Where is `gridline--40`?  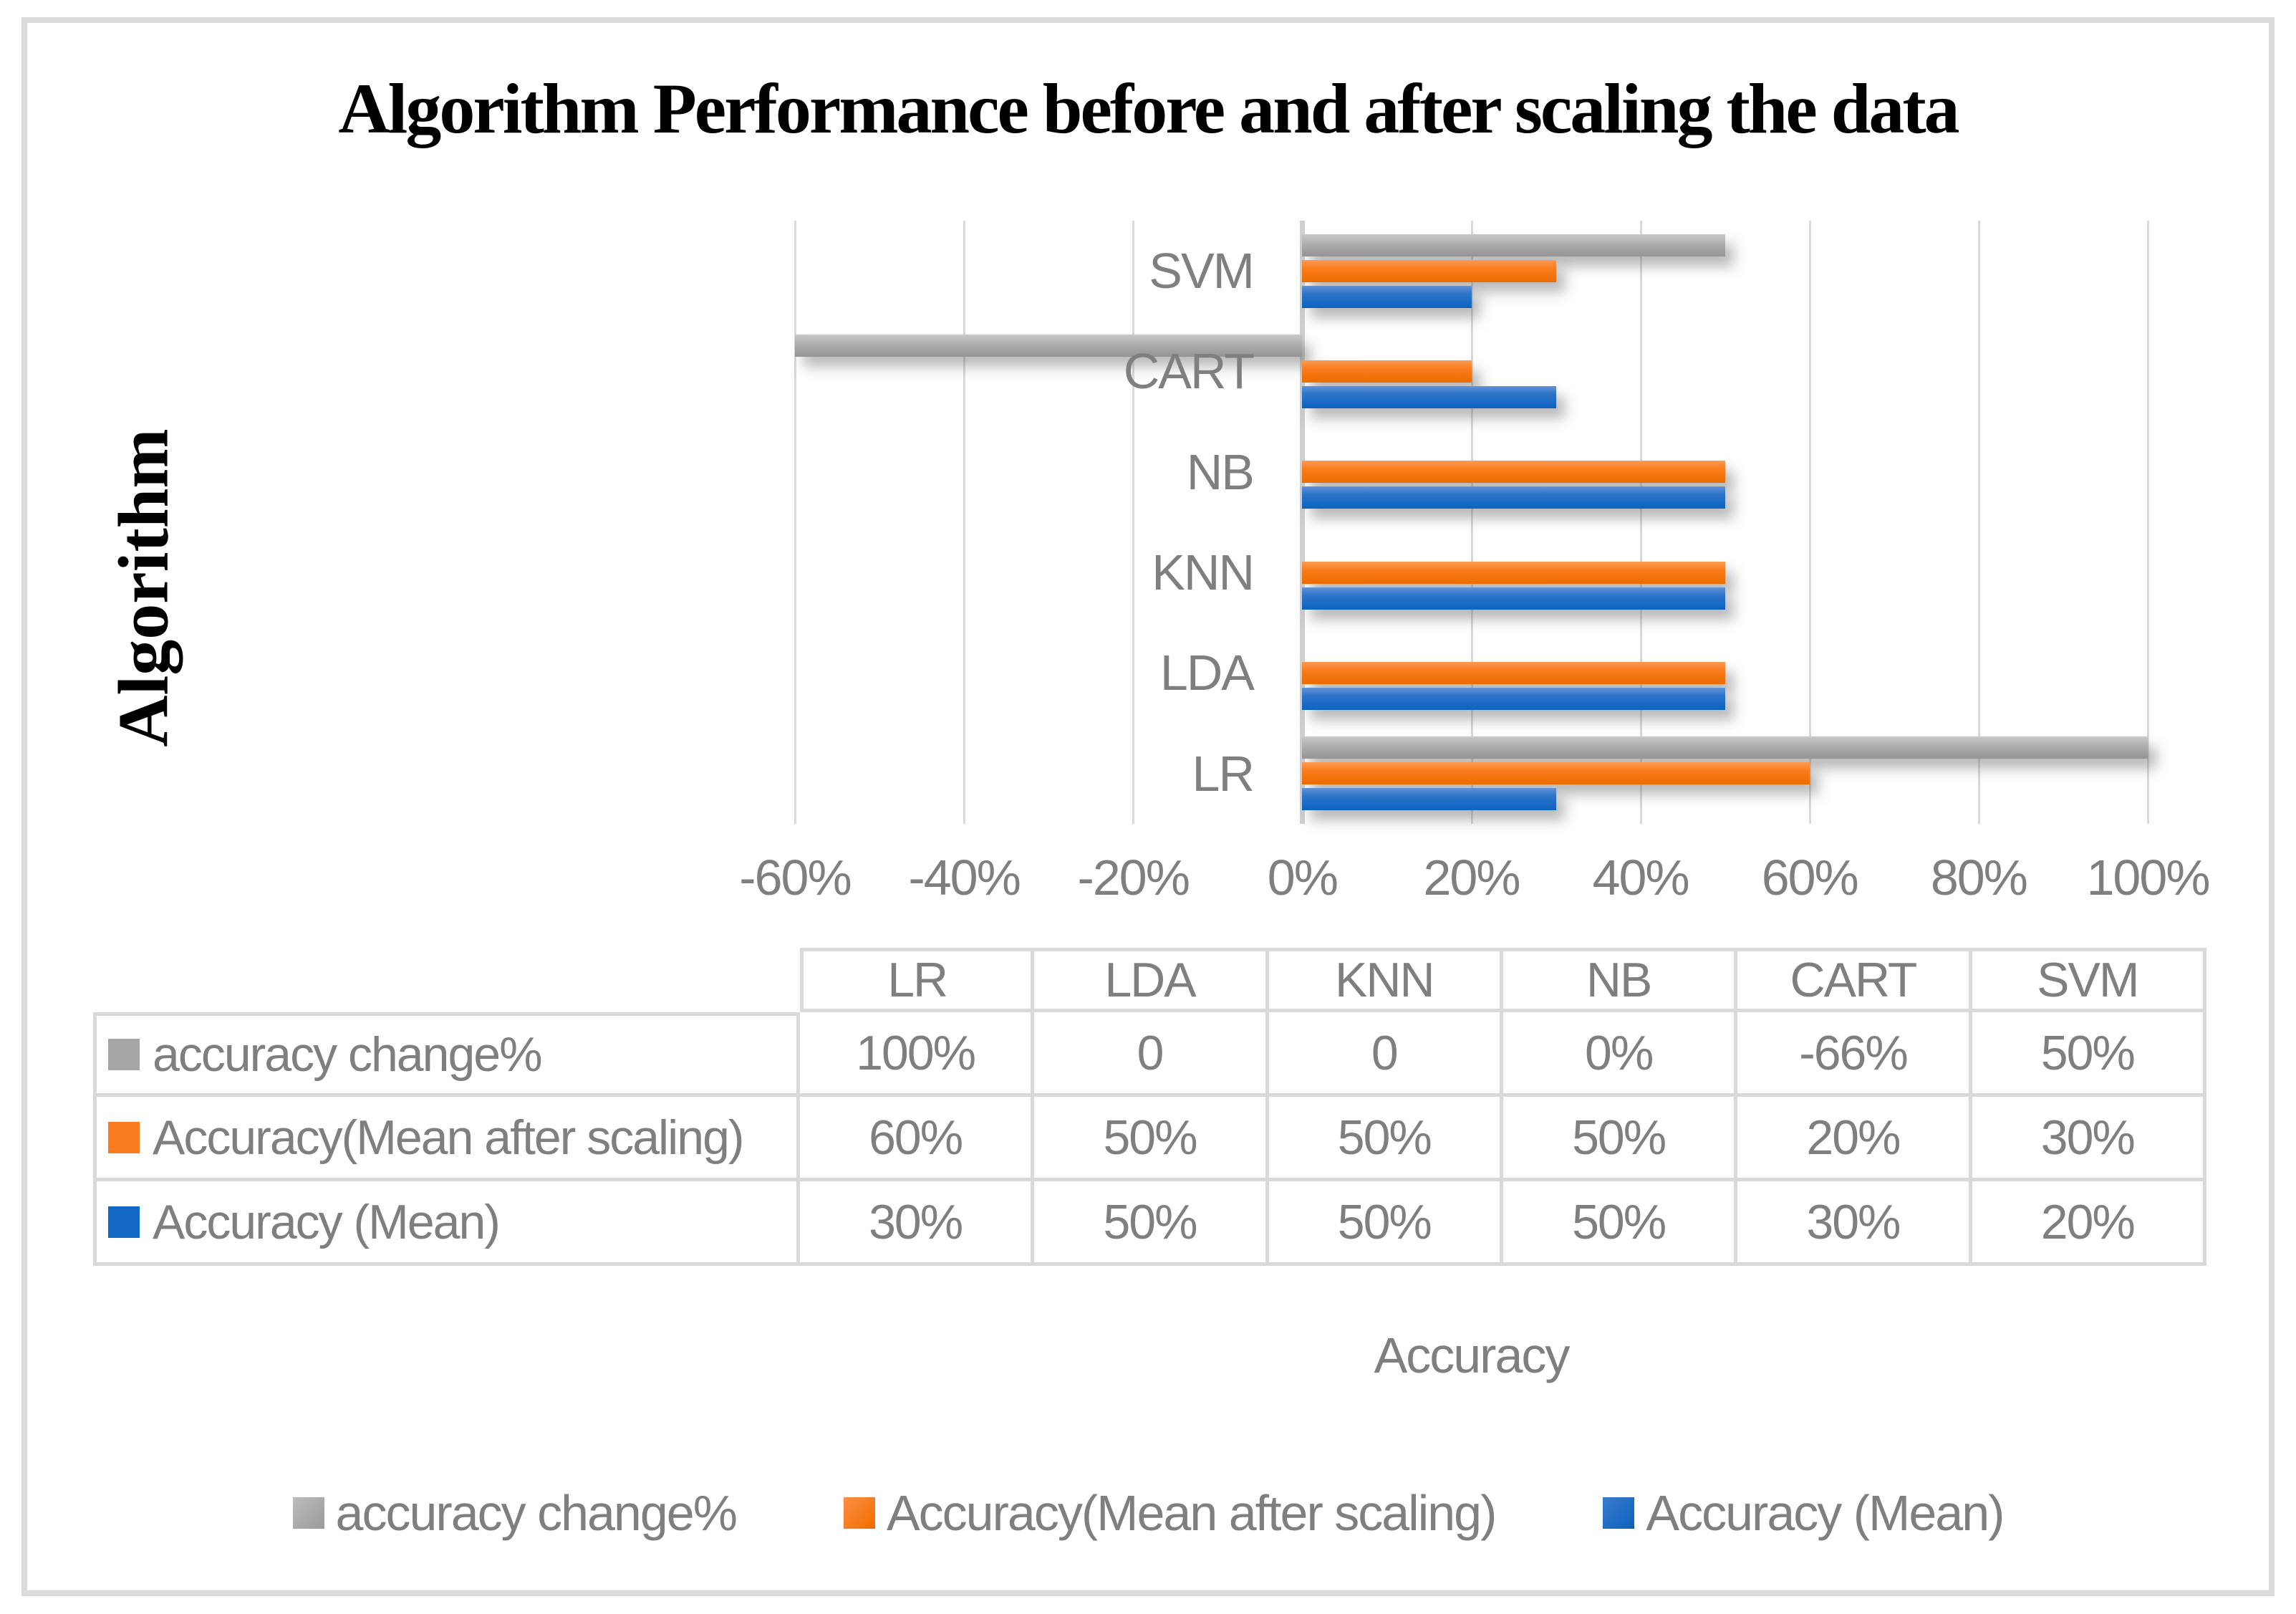
gridline--40 is located at coordinates (964, 522).